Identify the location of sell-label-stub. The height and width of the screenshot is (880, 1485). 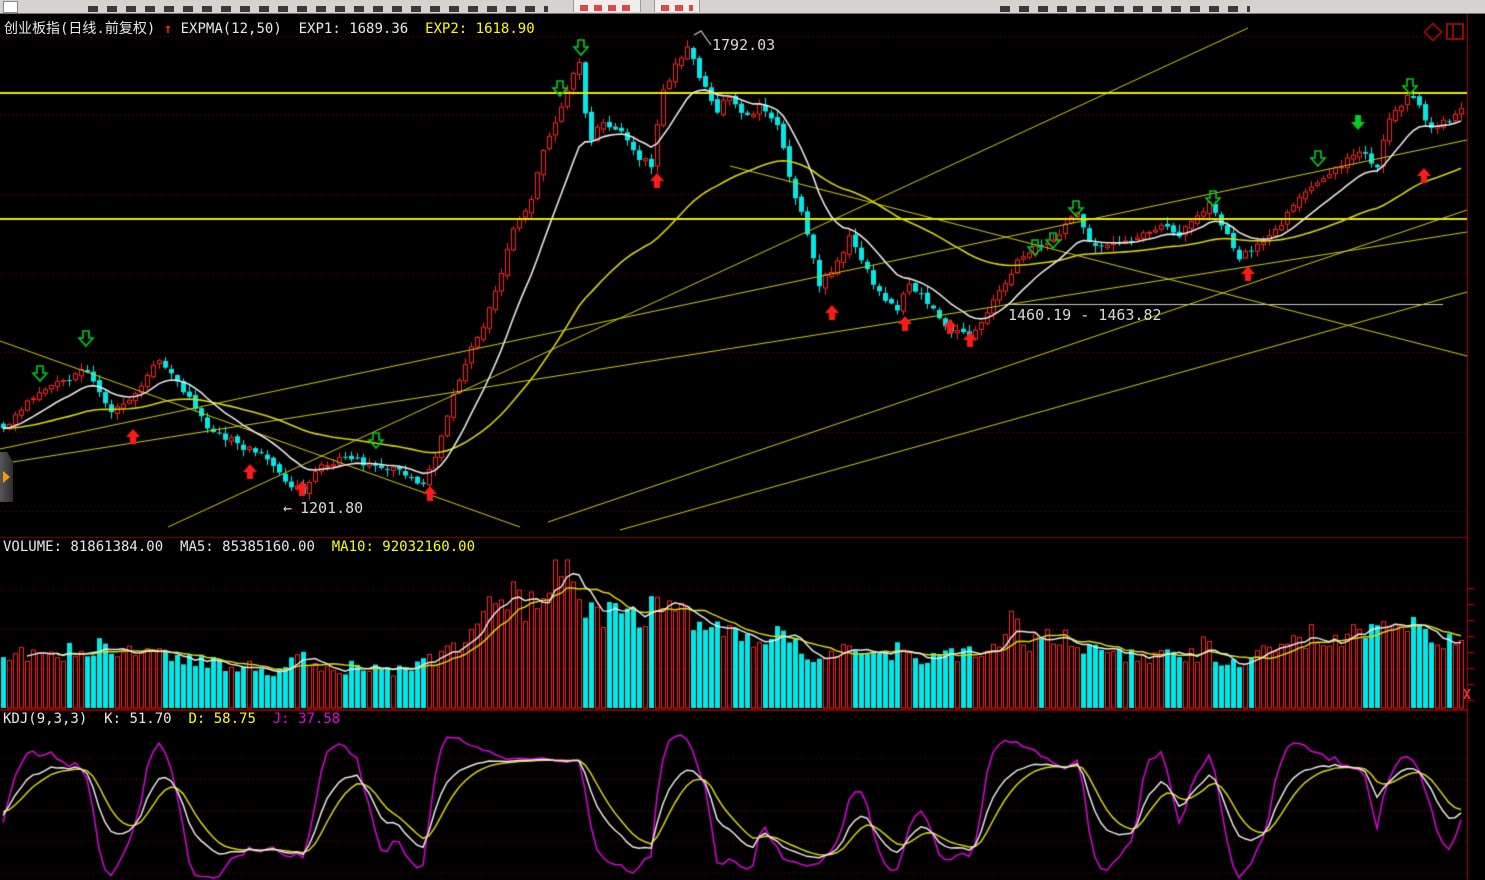
(677, 8).